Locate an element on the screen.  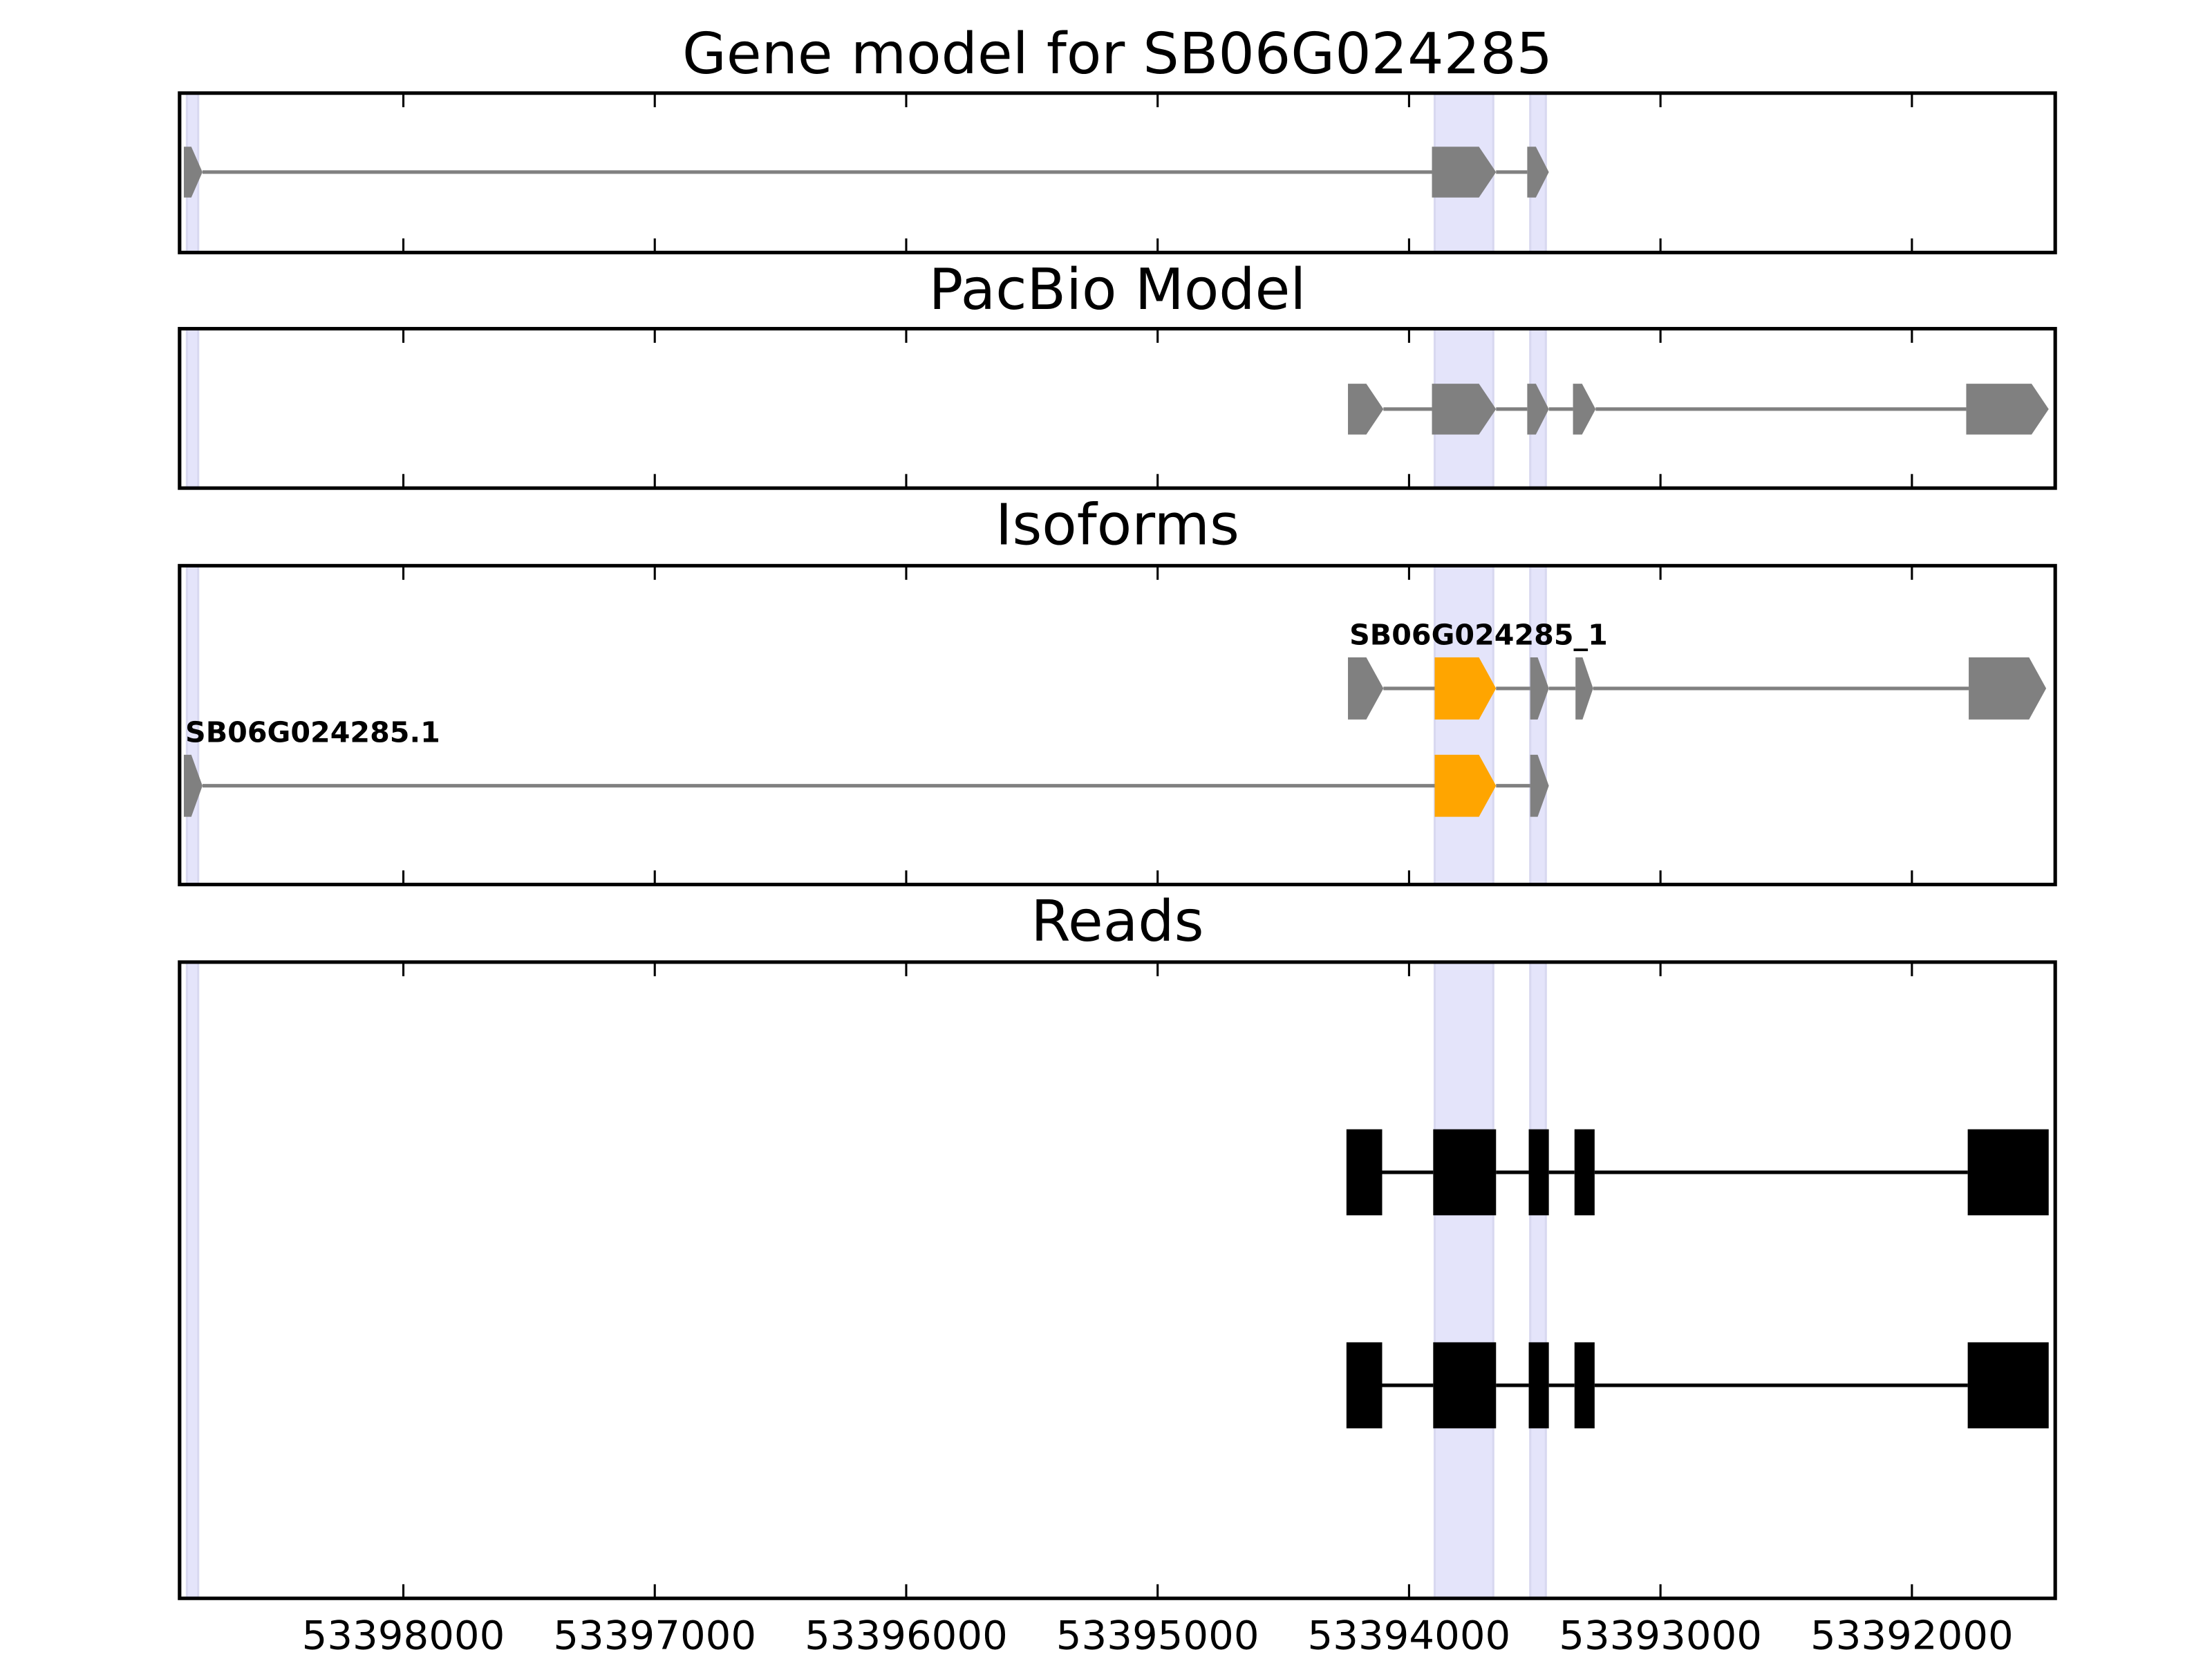
track-label: SB06G024285.1 is located at coordinates (313, 732).